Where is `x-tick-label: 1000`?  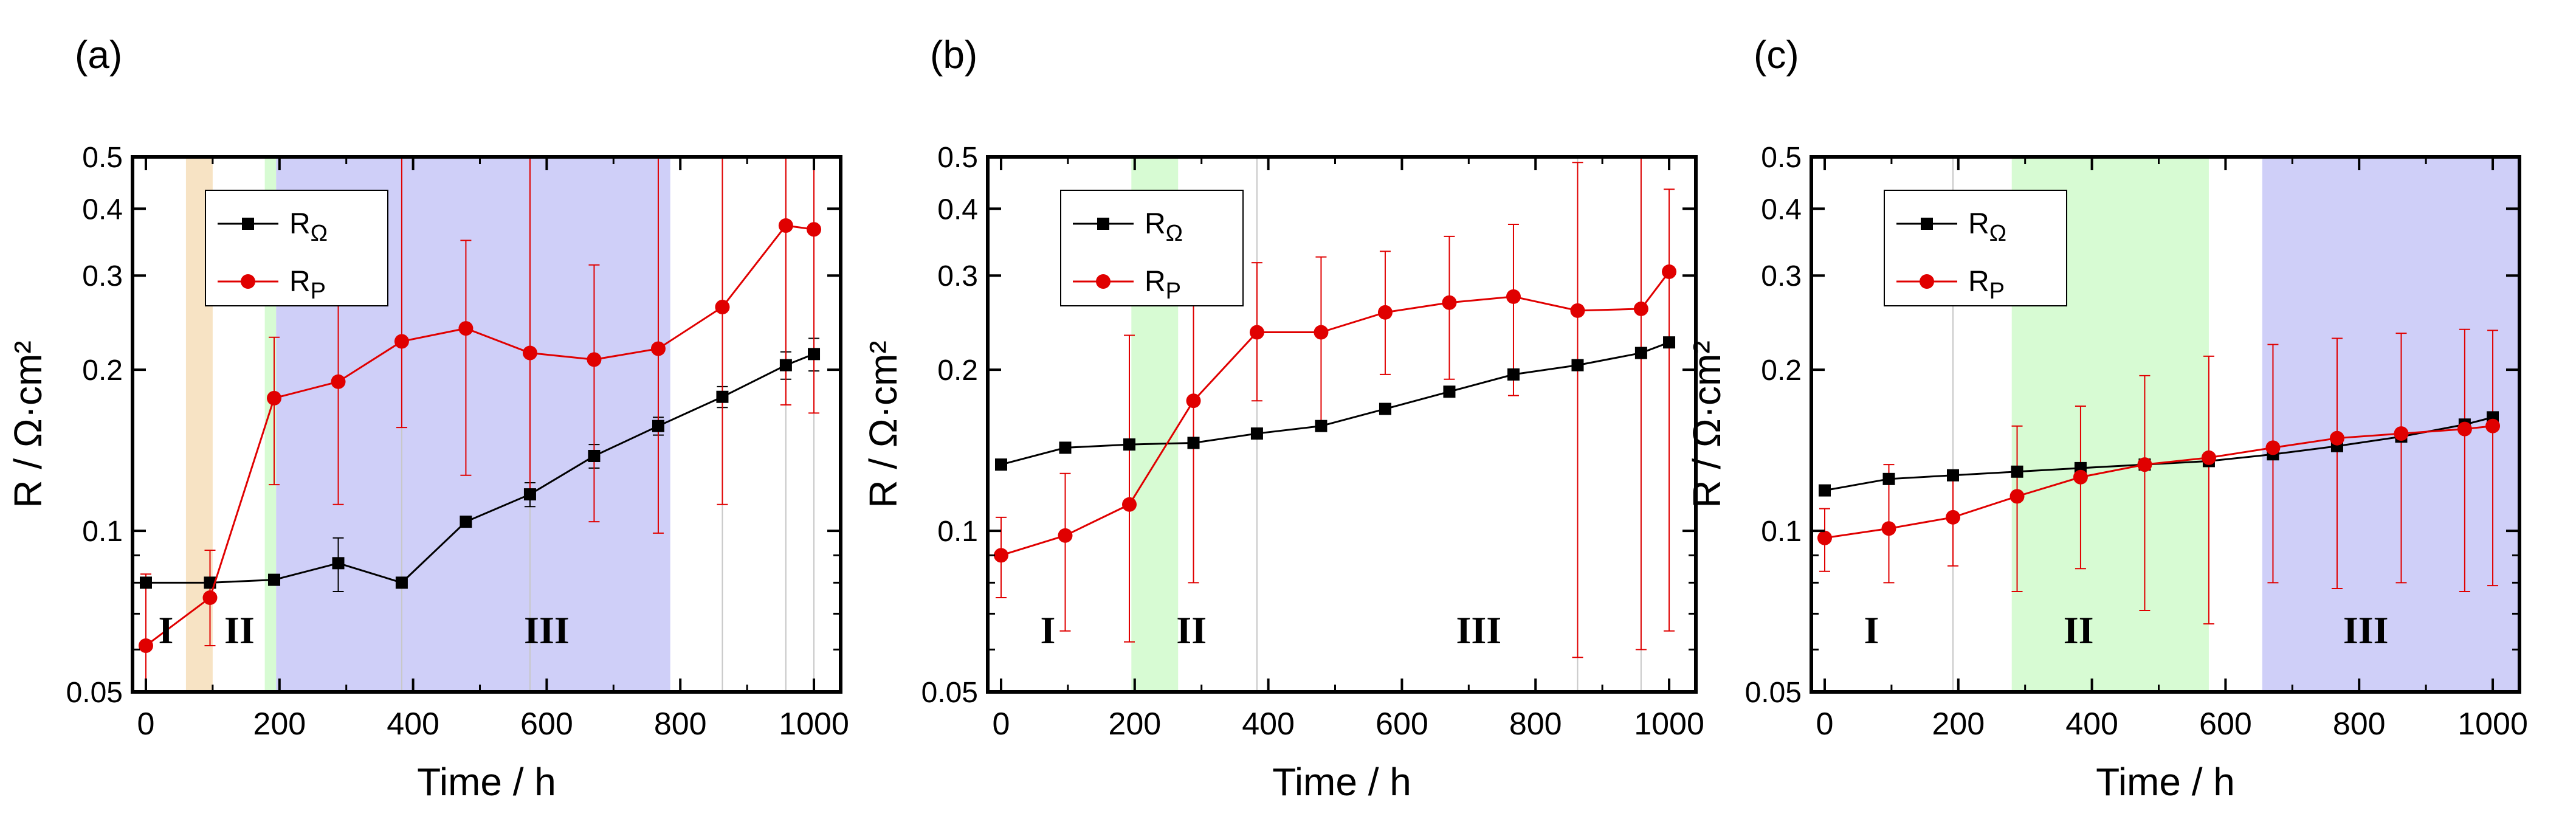 x-tick-label: 1000 is located at coordinates (814, 724).